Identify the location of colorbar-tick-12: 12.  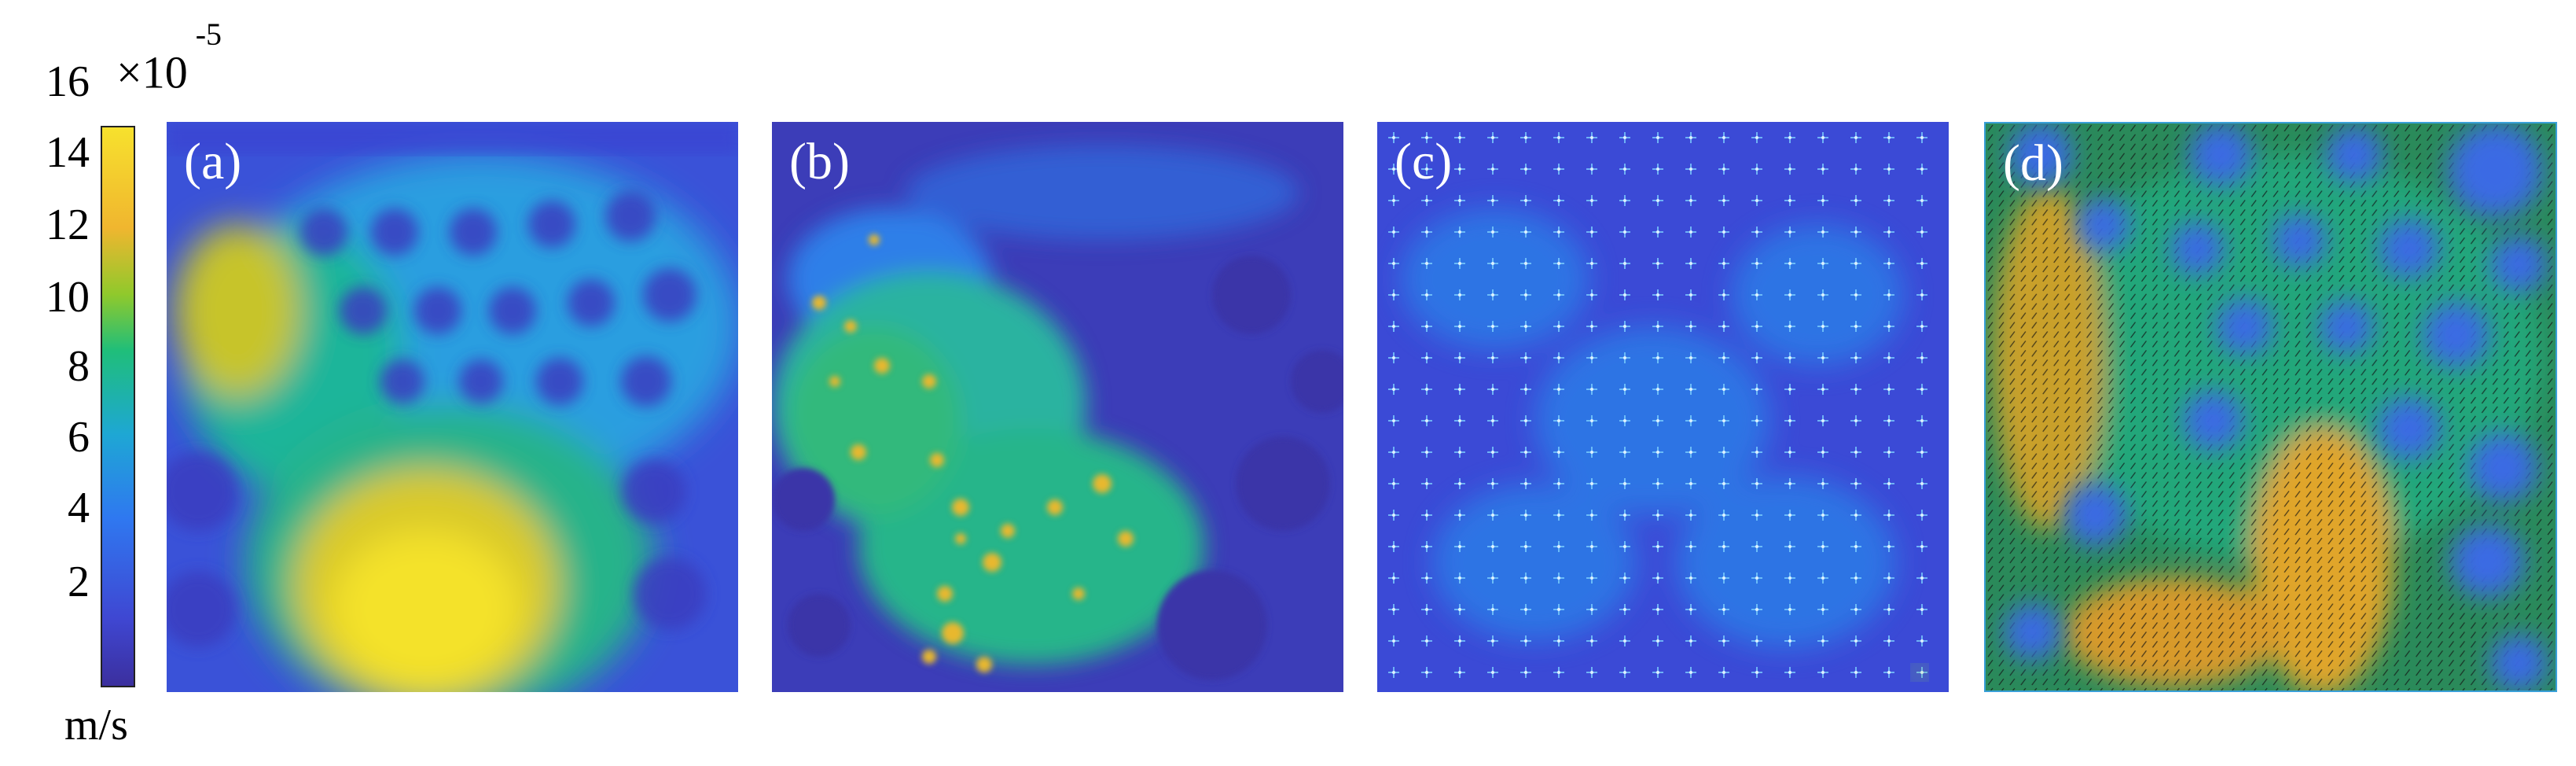
(68, 225).